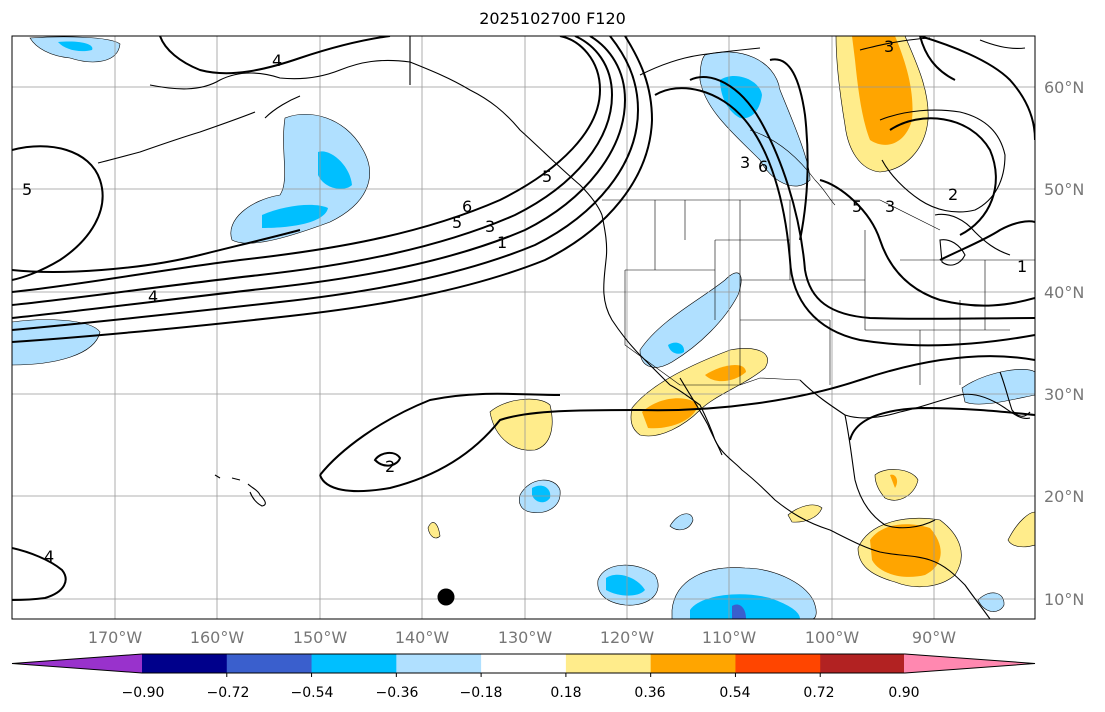 This screenshot has width=1105, height=712. What do you see at coordinates (818, 257) in the screenshot?
I see `political-borders` at bounding box center [818, 257].